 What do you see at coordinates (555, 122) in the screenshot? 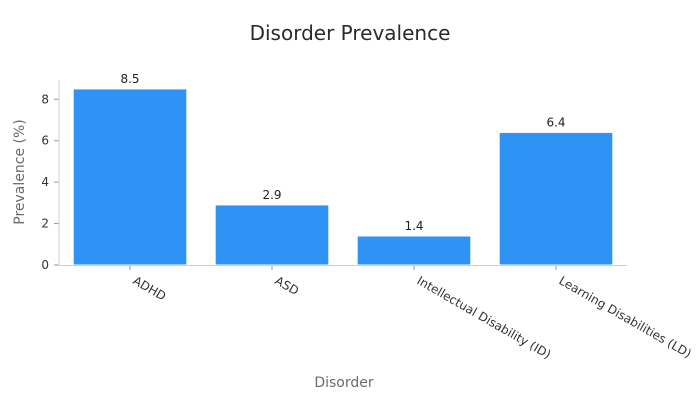
I see `value-label-4: 6.4` at bounding box center [555, 122].